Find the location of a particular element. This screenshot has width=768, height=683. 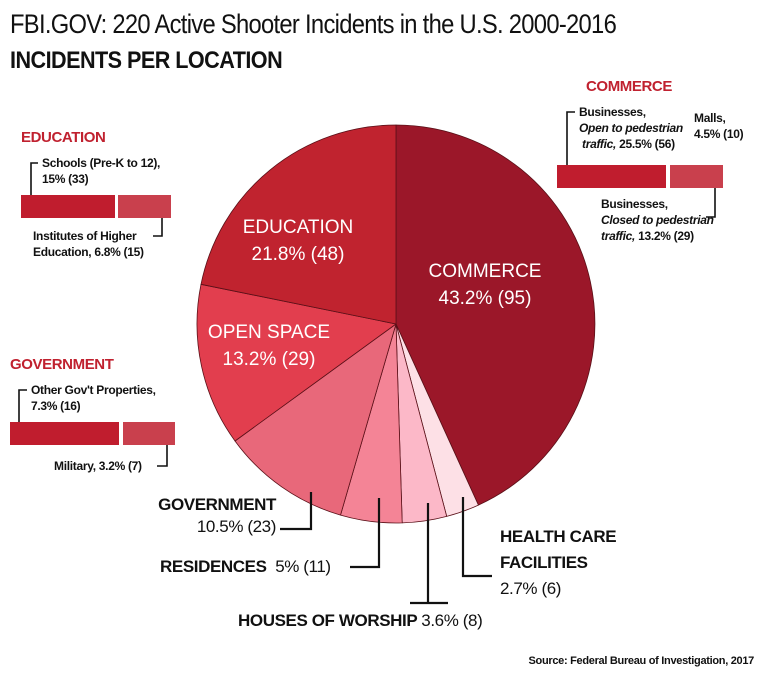

education-value: 21.8% (48) is located at coordinates (298, 254).